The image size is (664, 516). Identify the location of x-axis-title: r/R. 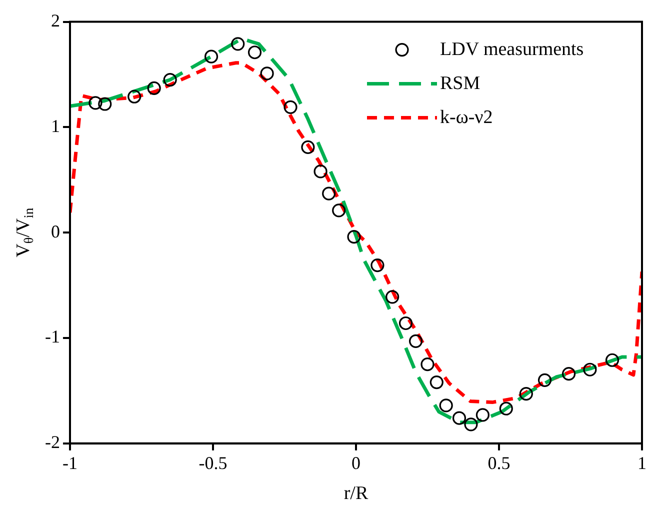
(356, 493).